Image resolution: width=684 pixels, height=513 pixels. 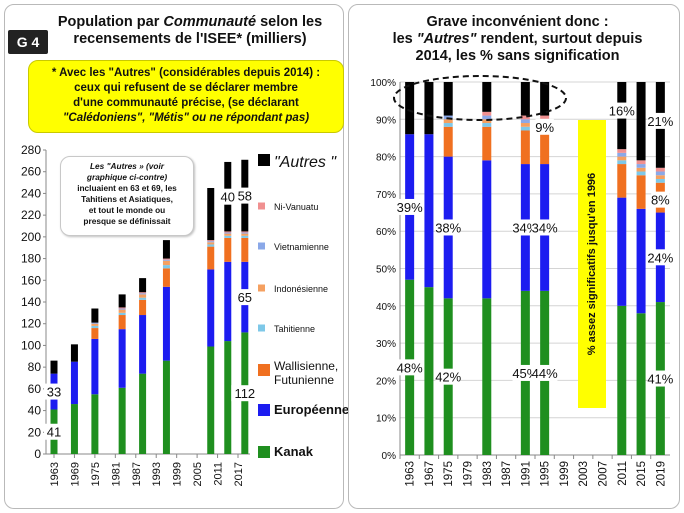 I want to click on data-label: 40, so click(x=228, y=197).